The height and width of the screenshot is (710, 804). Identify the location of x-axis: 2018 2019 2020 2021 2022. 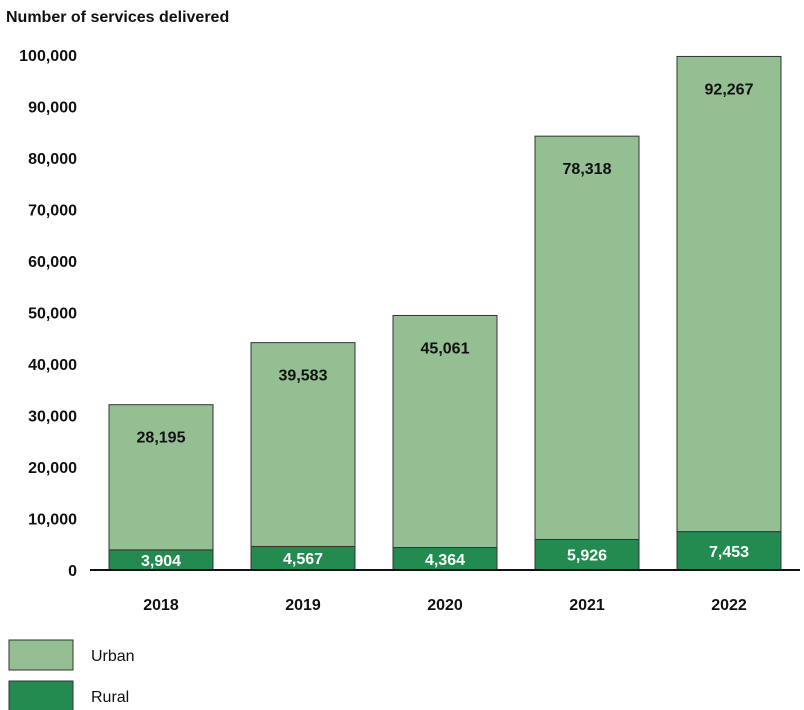
(445, 591).